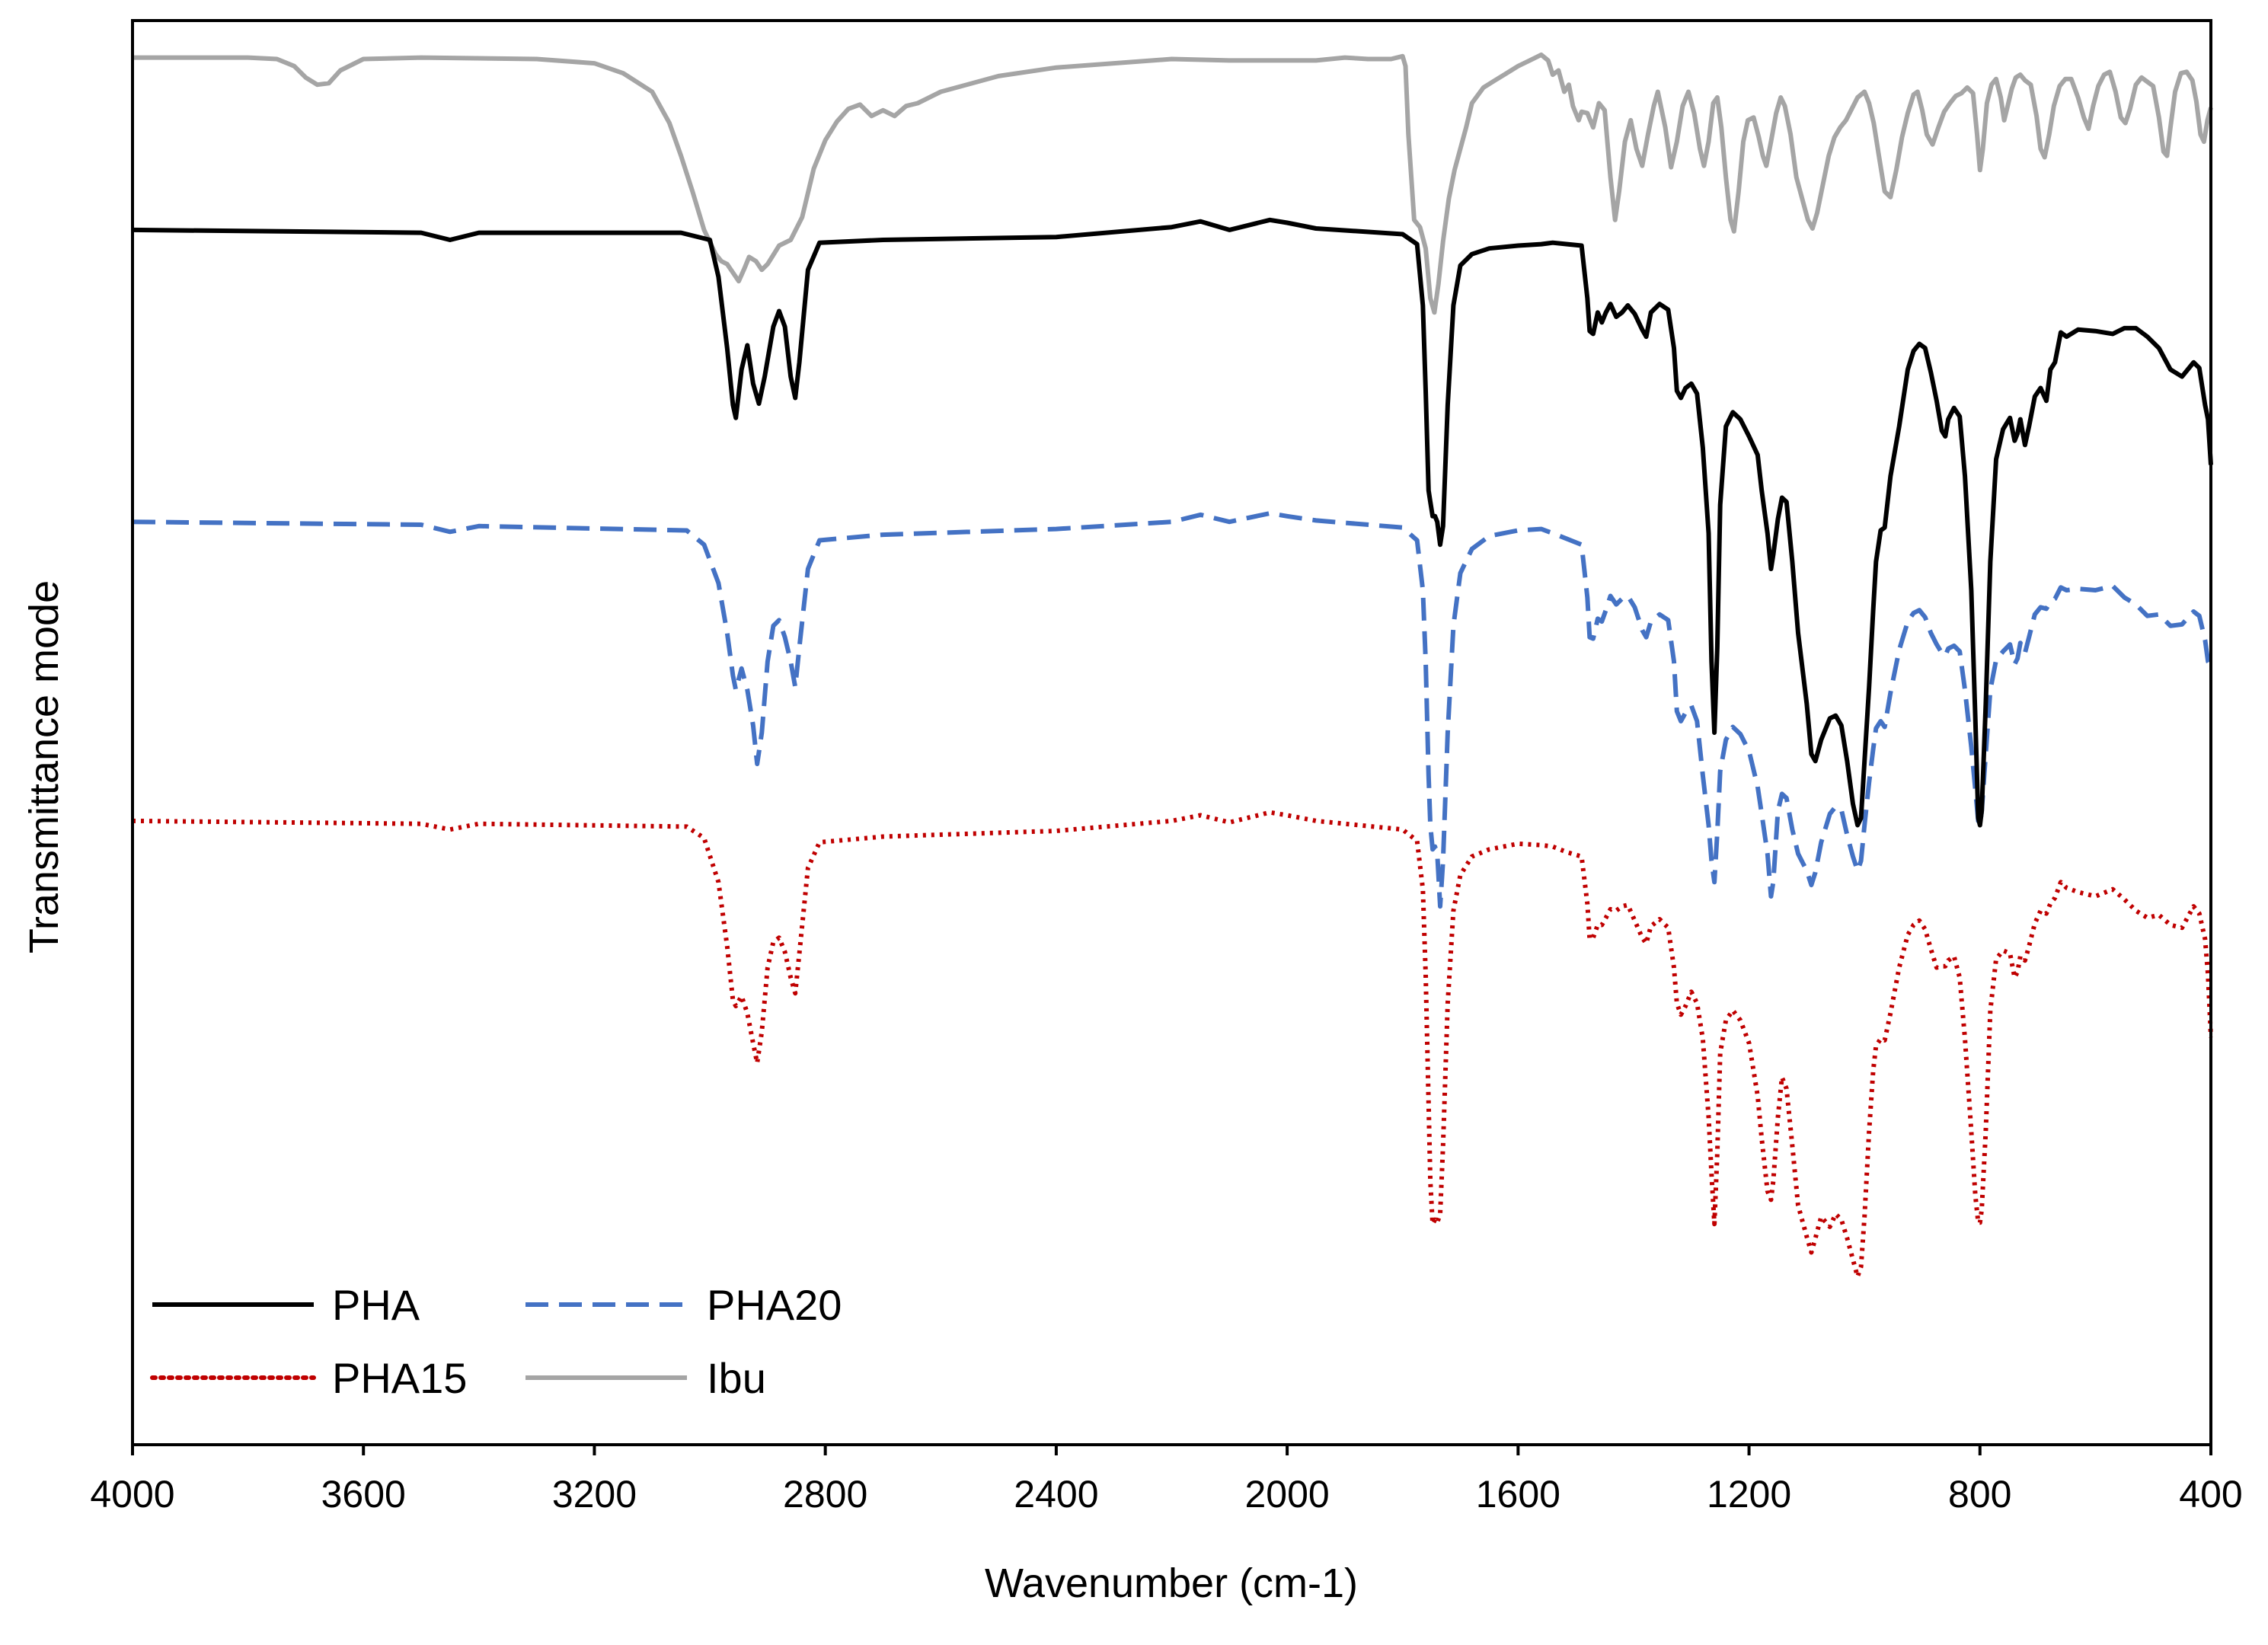 The width and height of the screenshot is (2268, 1645). Describe the element at coordinates (1166, 1480) in the screenshot. I see `x-axis: 4000 3600 3200 2800 2400 2000 1600 1200 800 400` at that location.